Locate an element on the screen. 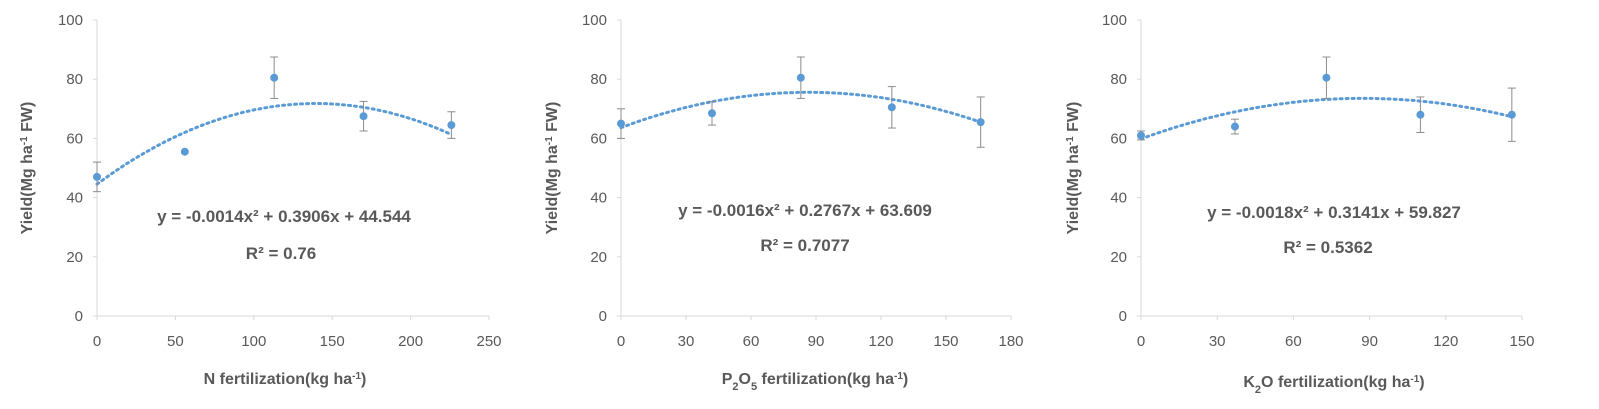 This screenshot has height=409, width=1599. r-squared: R² = 0.76 is located at coordinates (281, 253).